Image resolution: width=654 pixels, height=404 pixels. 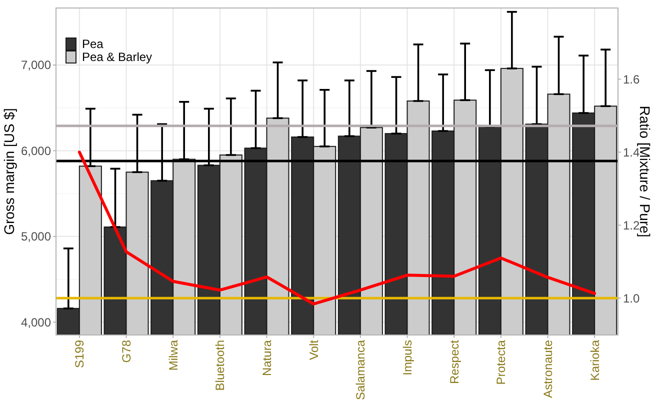 What do you see at coordinates (454, 361) in the screenshot?
I see `x-tick-label: Respect` at bounding box center [454, 361].